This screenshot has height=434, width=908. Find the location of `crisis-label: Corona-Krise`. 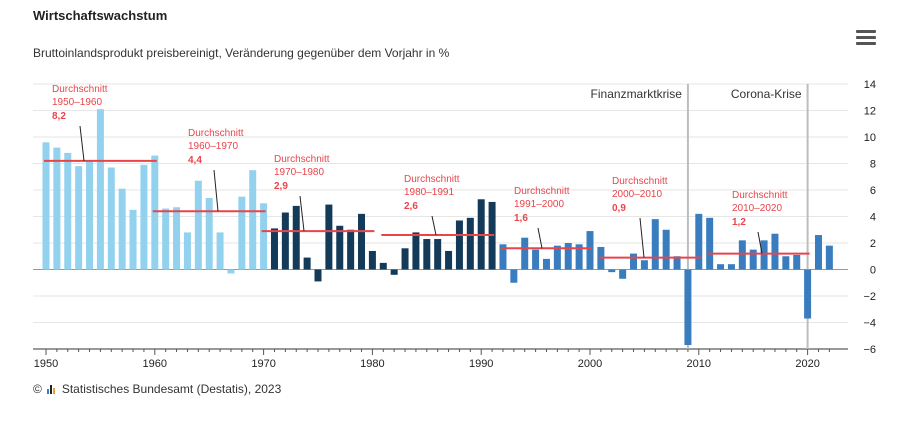

crisis-label: Corona-Krise is located at coordinates (766, 94).